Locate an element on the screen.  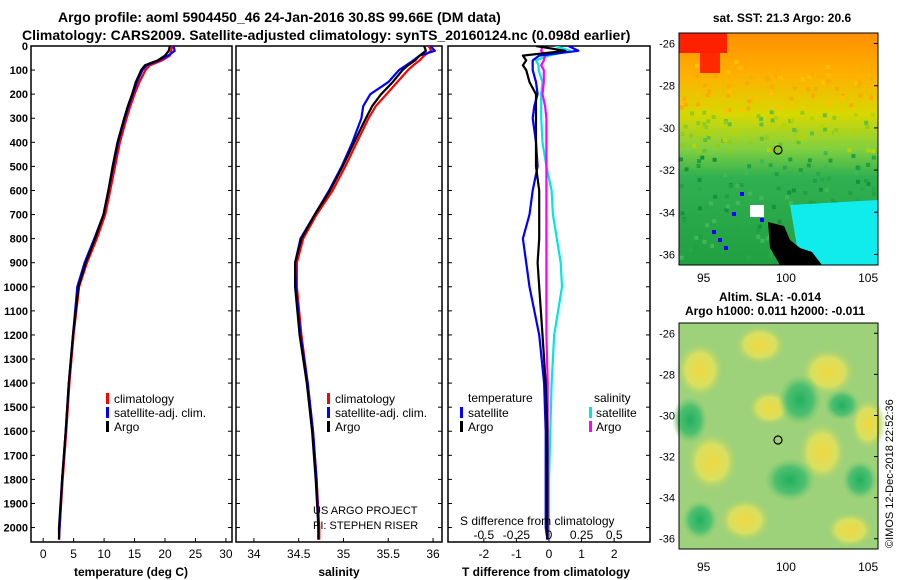
difference-x-label: T difference from climatology is located at coordinates (546, 572).